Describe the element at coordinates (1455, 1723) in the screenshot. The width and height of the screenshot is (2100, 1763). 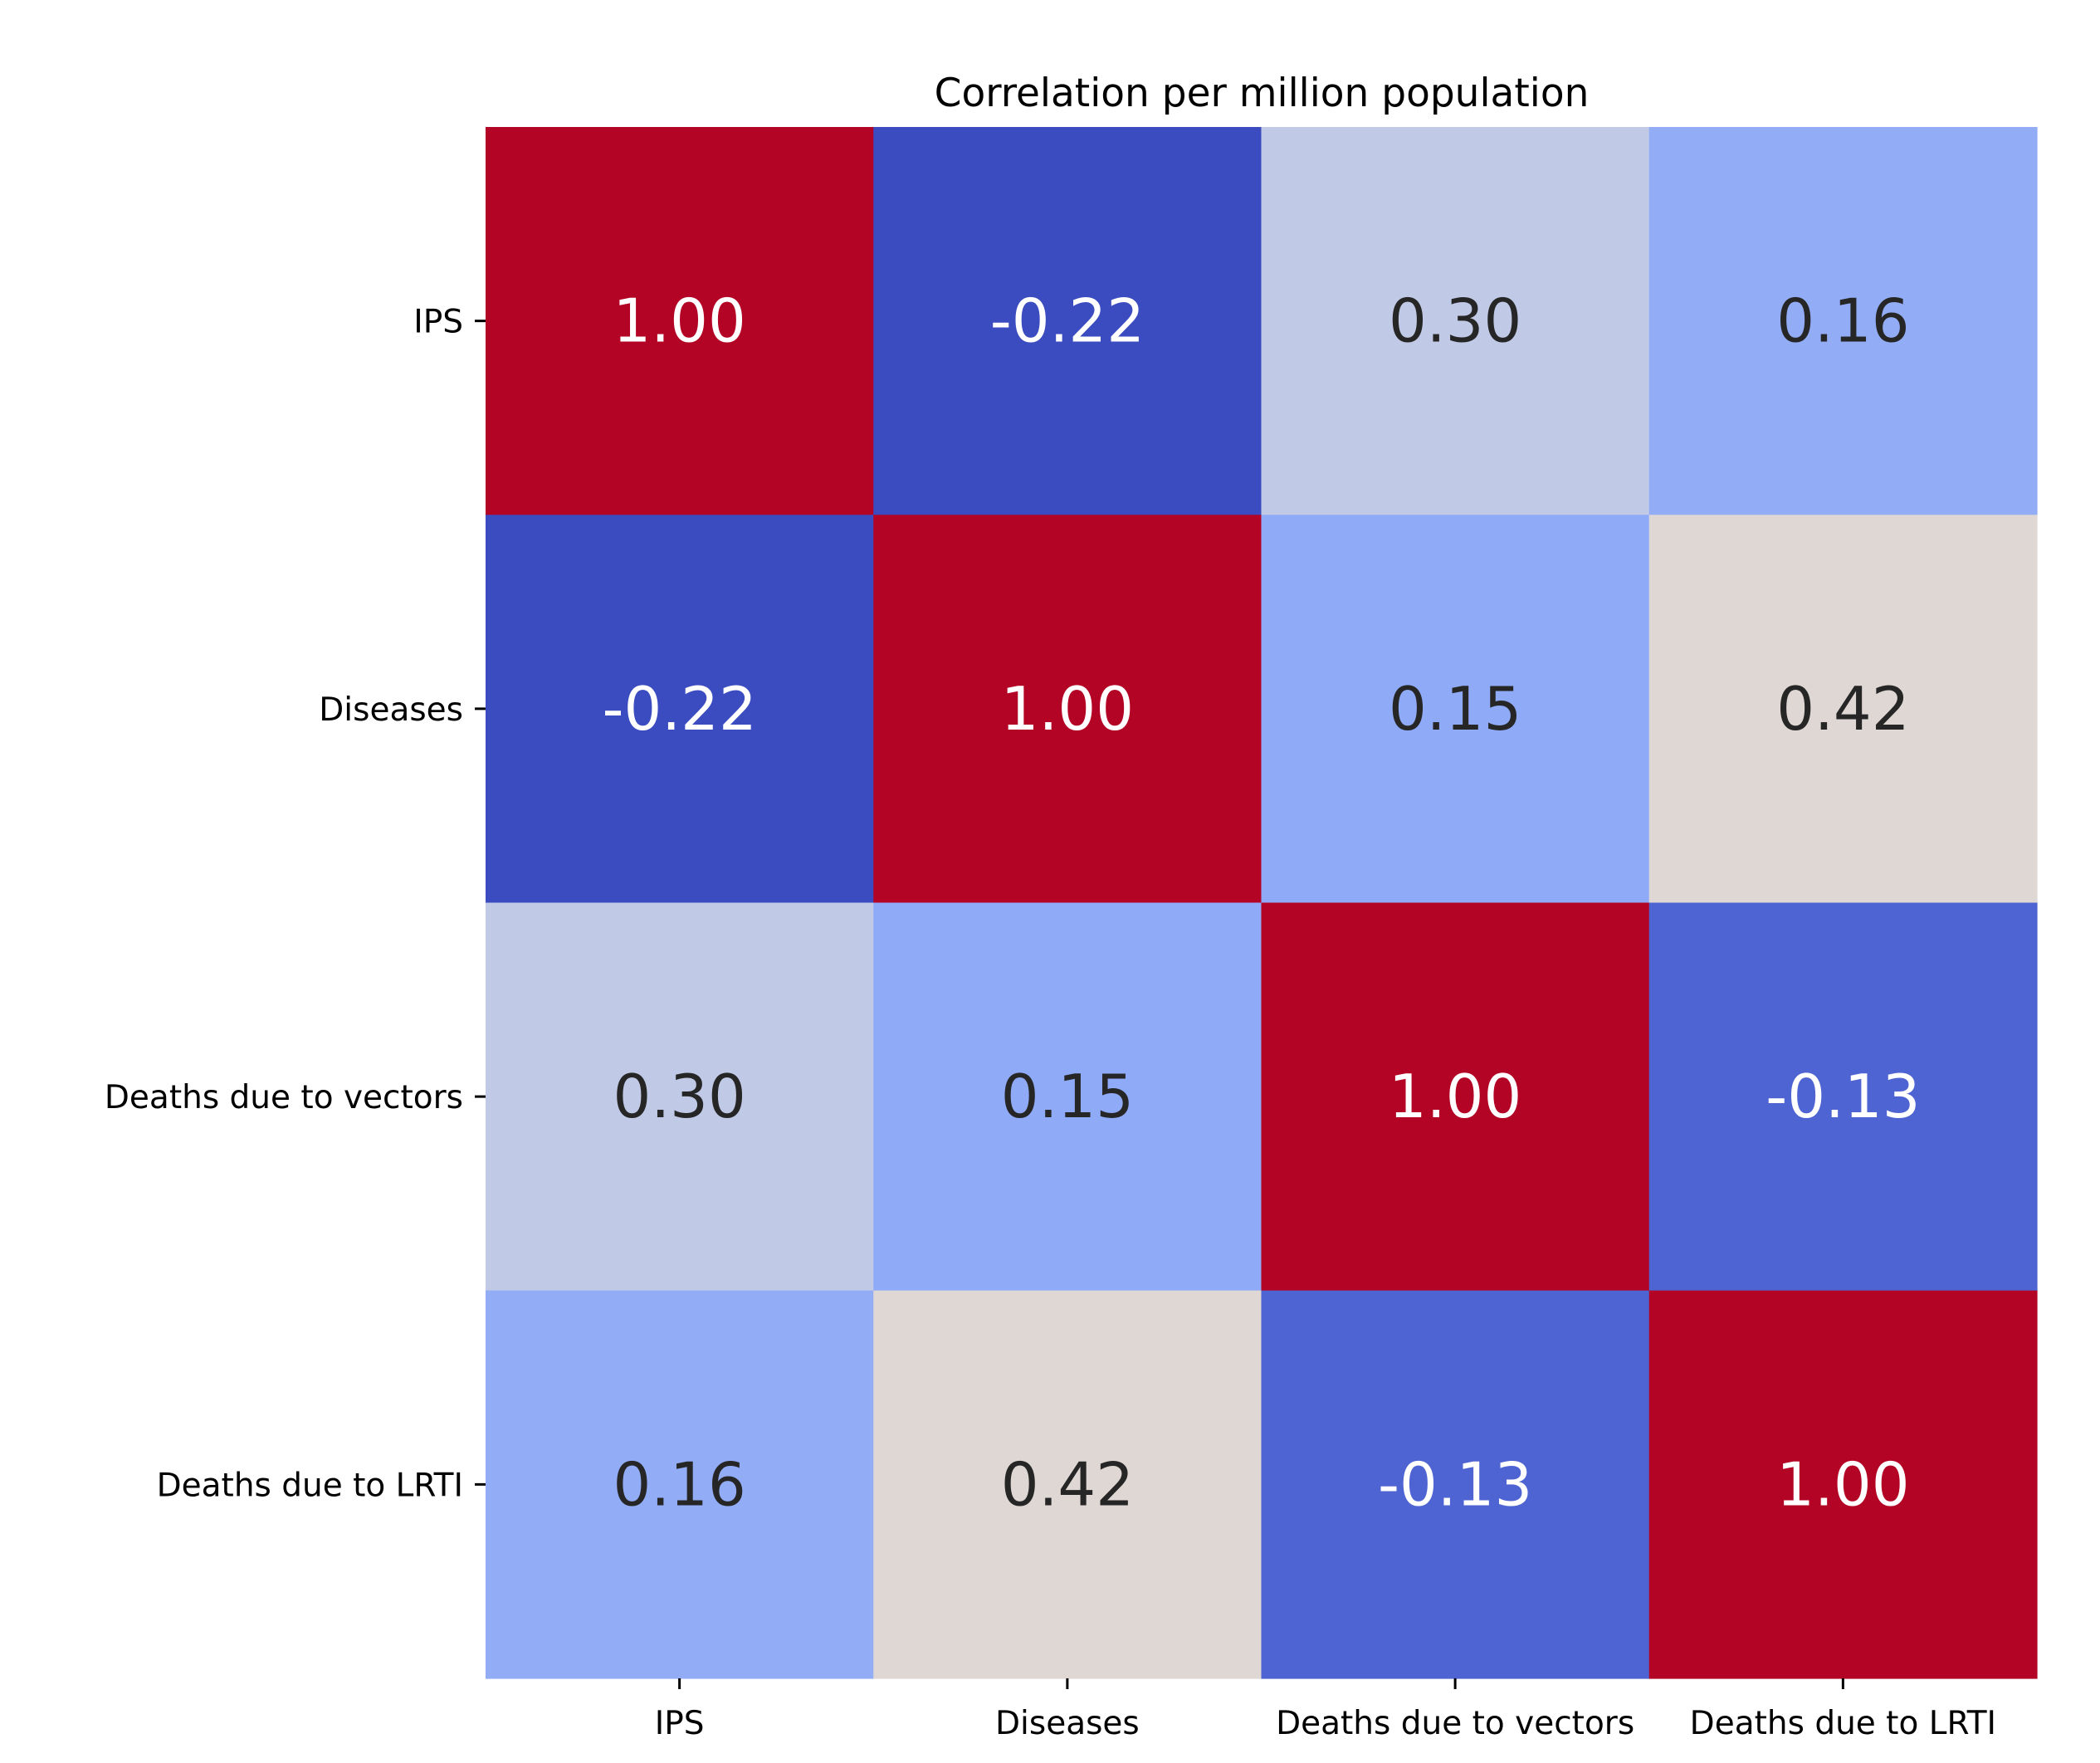
I see `x-tick-label: Deaths due to vectors` at that location.